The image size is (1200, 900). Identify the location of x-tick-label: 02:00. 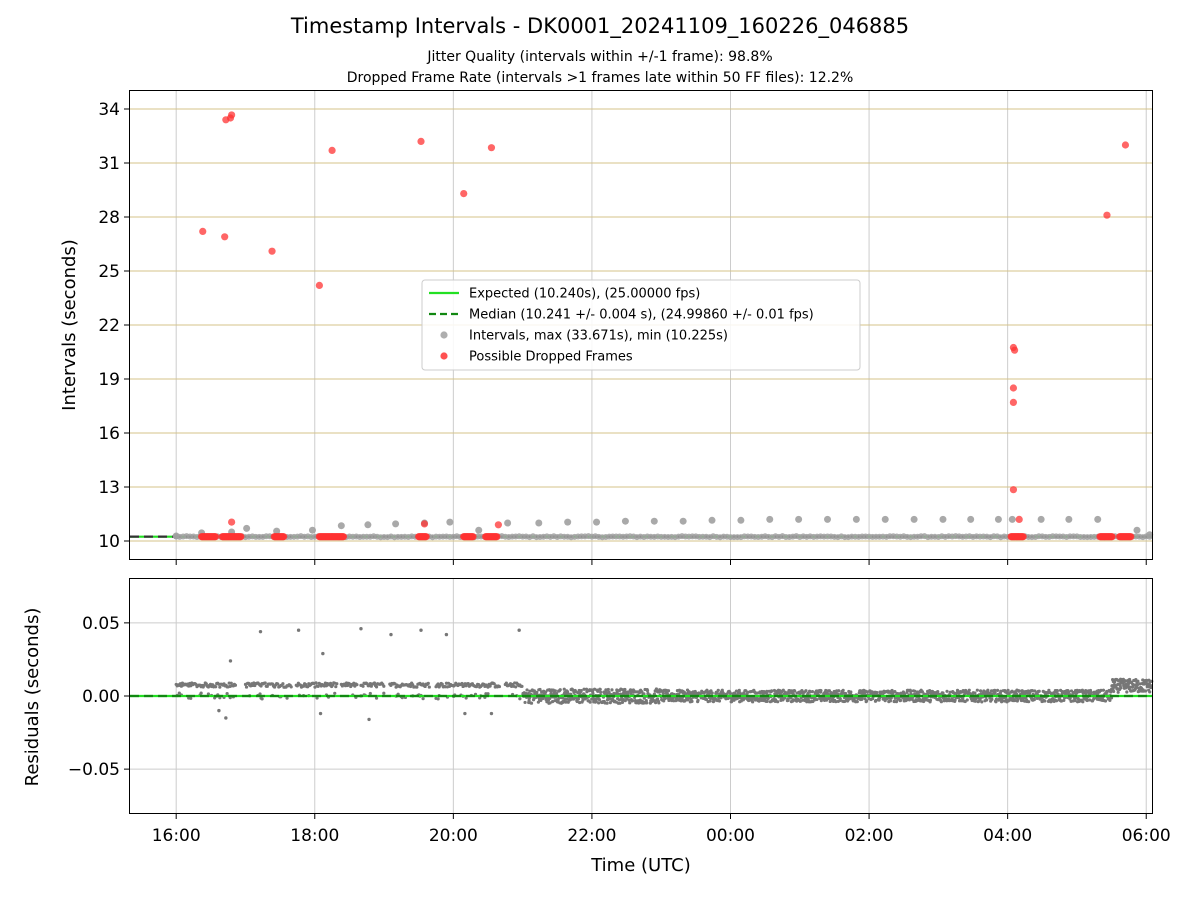
(869, 836).